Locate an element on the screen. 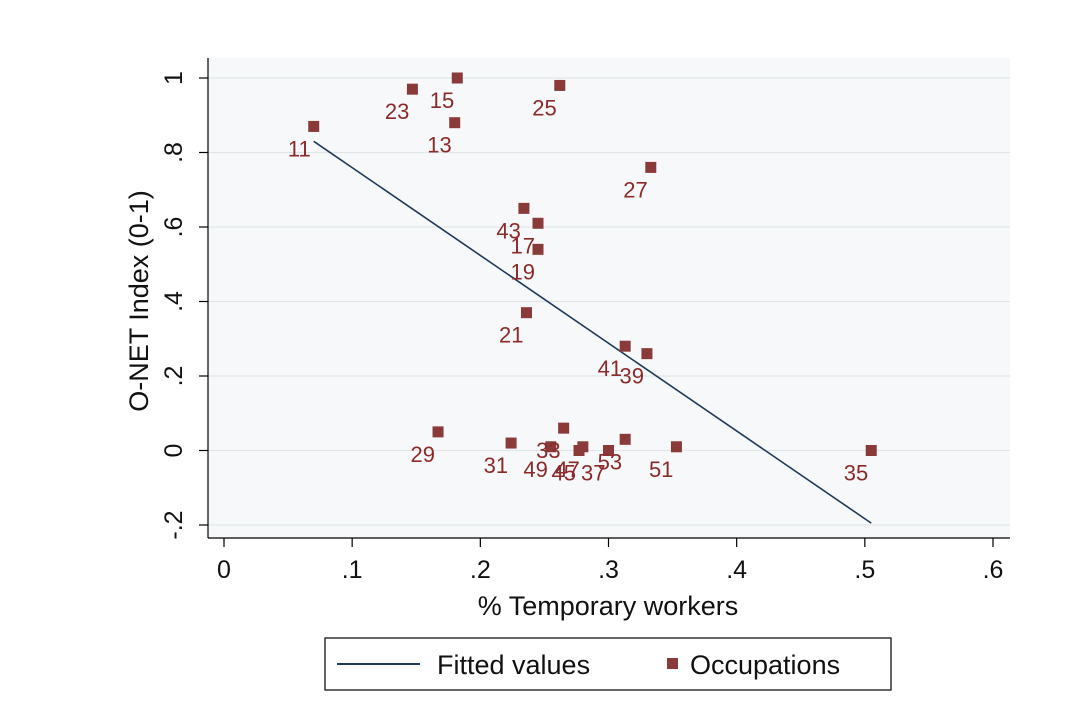 The height and width of the screenshot is (722, 1070). x-tick-label: .2 is located at coordinates (480, 570).